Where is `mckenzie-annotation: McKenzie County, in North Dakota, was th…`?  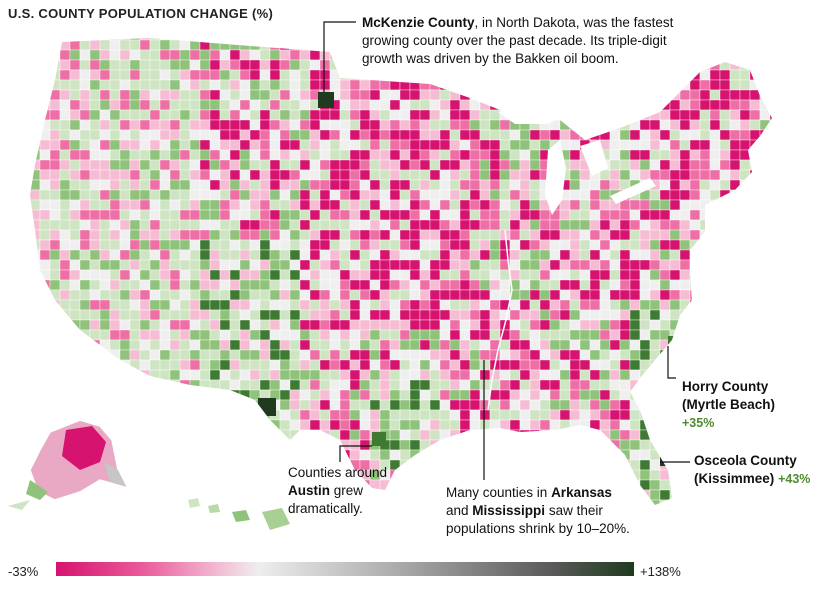
mckenzie-annotation: McKenzie County, in North Dakota, was th… is located at coordinates (517, 41).